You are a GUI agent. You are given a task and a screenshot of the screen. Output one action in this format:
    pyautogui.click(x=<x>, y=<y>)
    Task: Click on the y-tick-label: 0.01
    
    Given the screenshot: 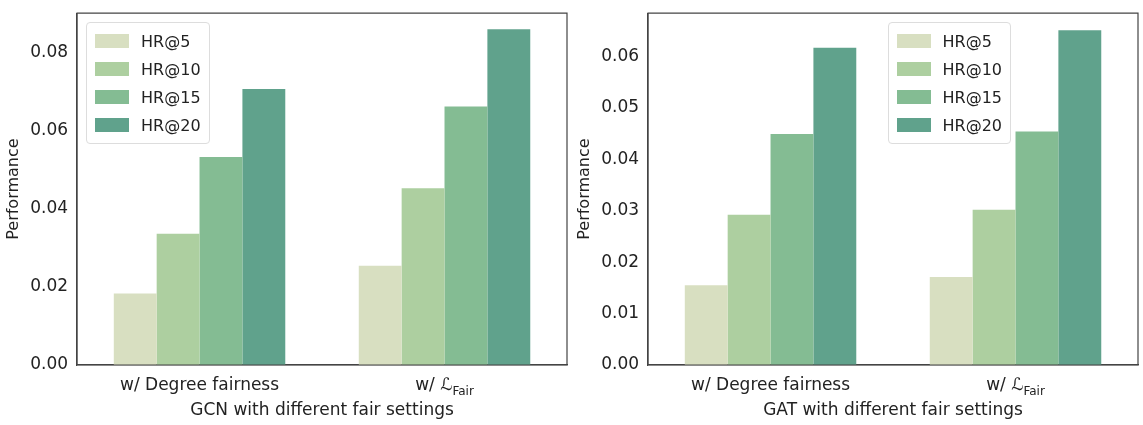 What is the action you would take?
    pyautogui.click(x=620, y=311)
    